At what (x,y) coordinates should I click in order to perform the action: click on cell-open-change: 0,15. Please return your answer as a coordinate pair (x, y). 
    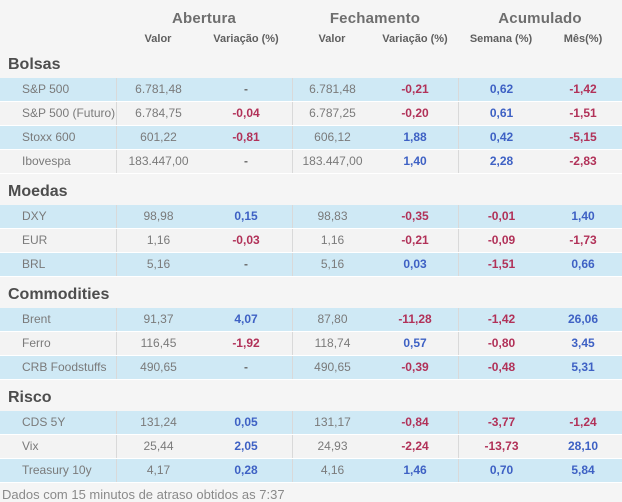
    Looking at the image, I should click on (246, 216).